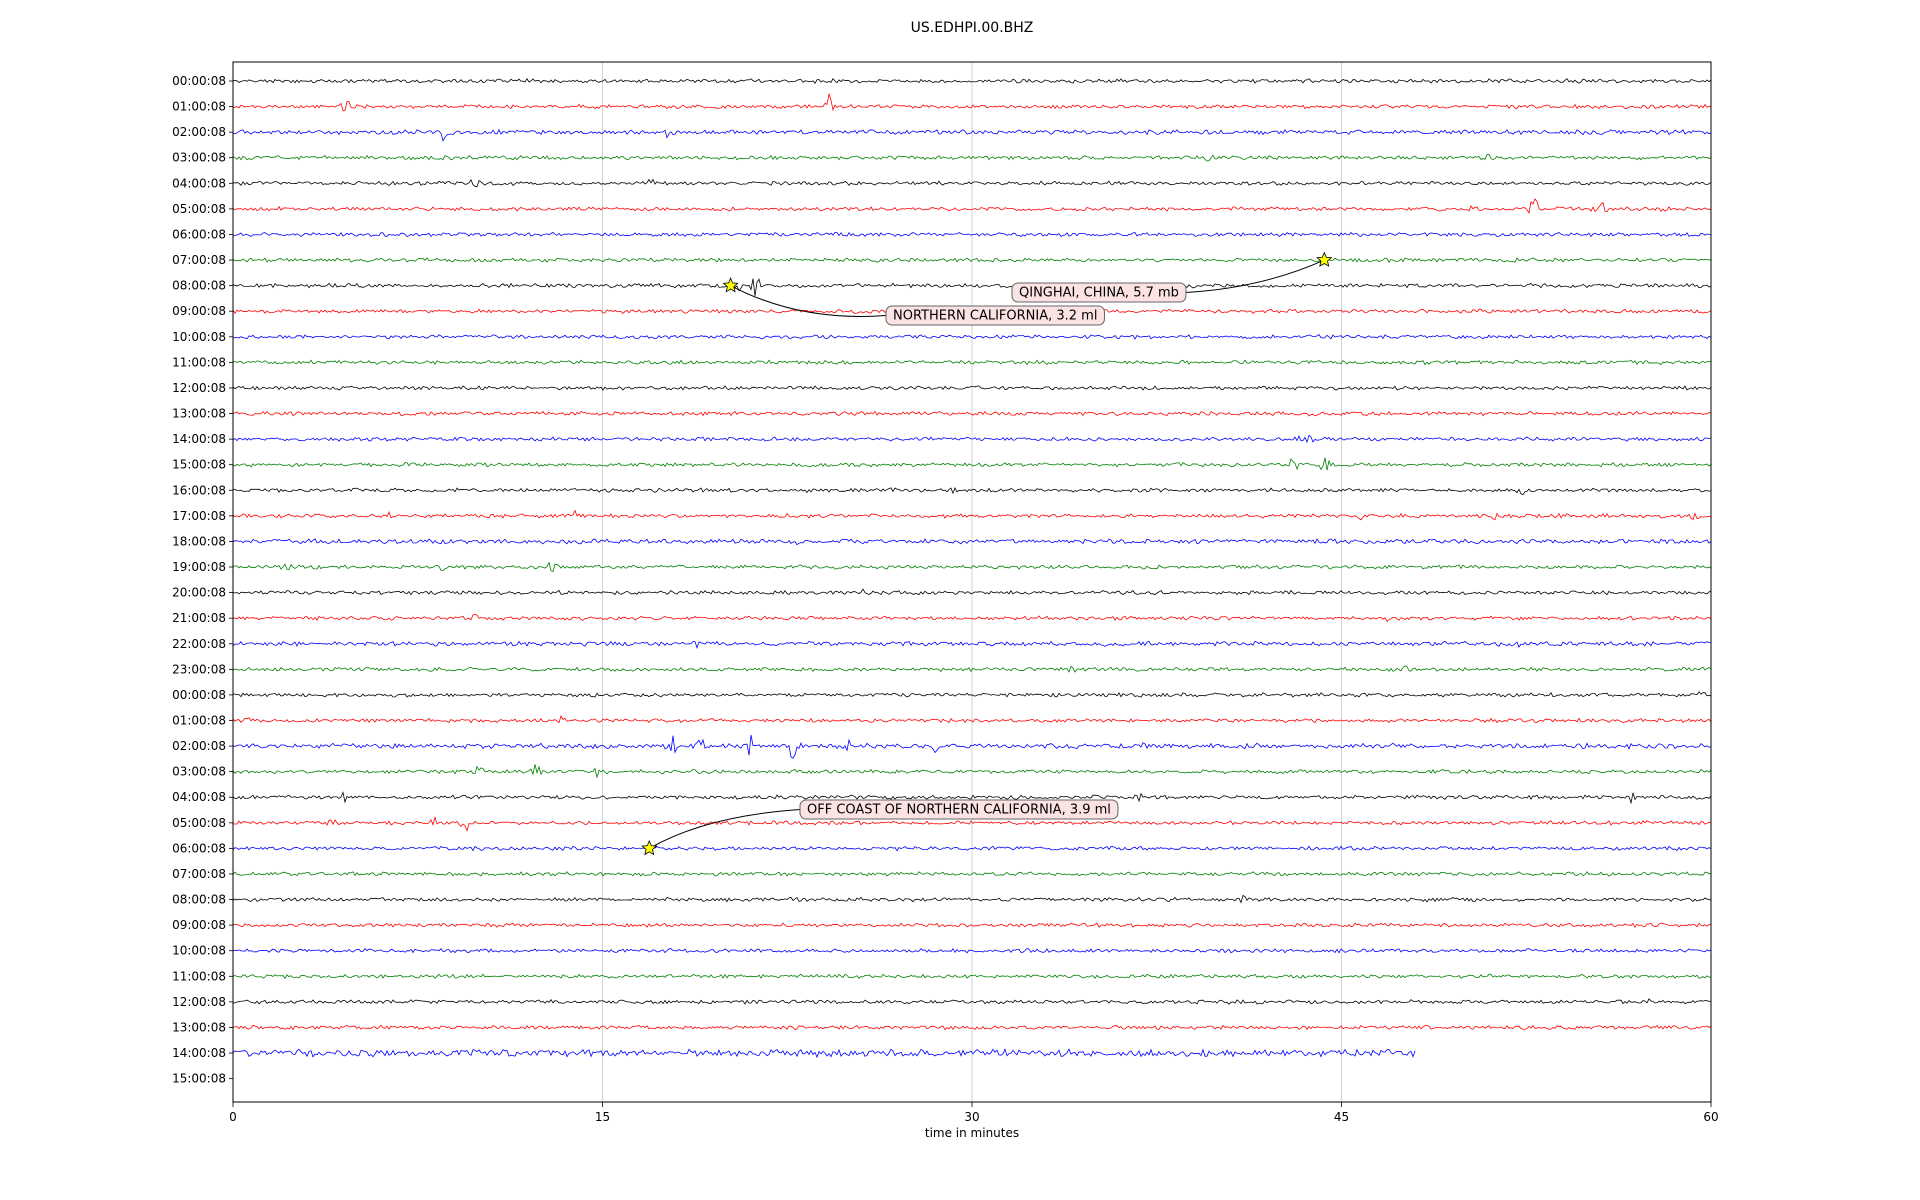  I want to click on x-tick-label: 45, so click(1341, 1117).